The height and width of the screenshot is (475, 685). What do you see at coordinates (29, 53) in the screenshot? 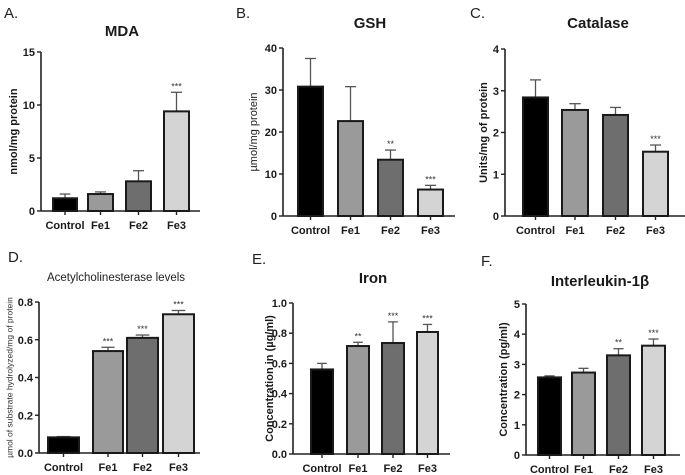
I see `y-tick-label: 15` at bounding box center [29, 53].